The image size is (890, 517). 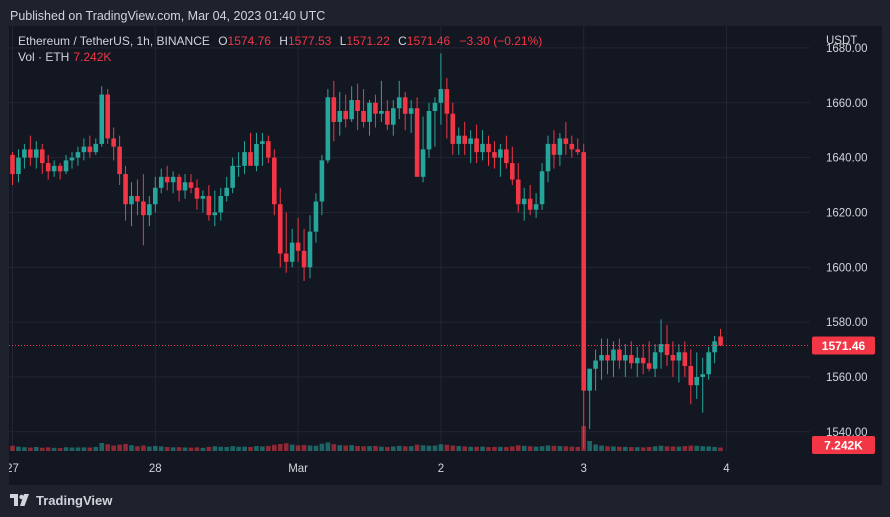 I want to click on y-tick-label: 1580.00, so click(x=847, y=323).